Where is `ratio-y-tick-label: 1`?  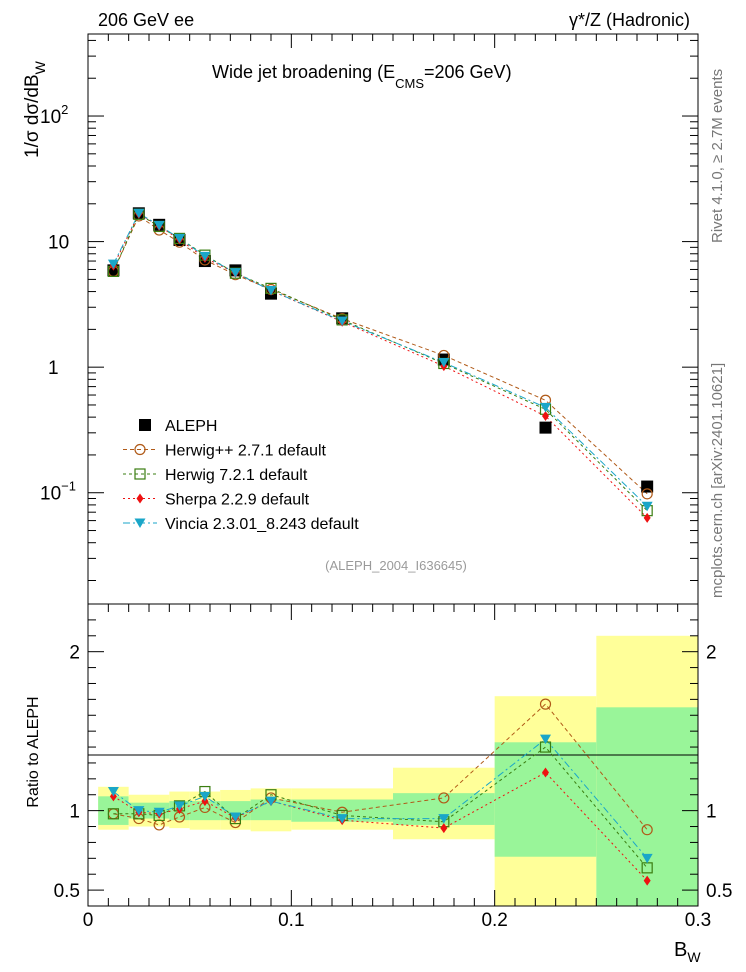
ratio-y-tick-label: 1 is located at coordinates (74, 812).